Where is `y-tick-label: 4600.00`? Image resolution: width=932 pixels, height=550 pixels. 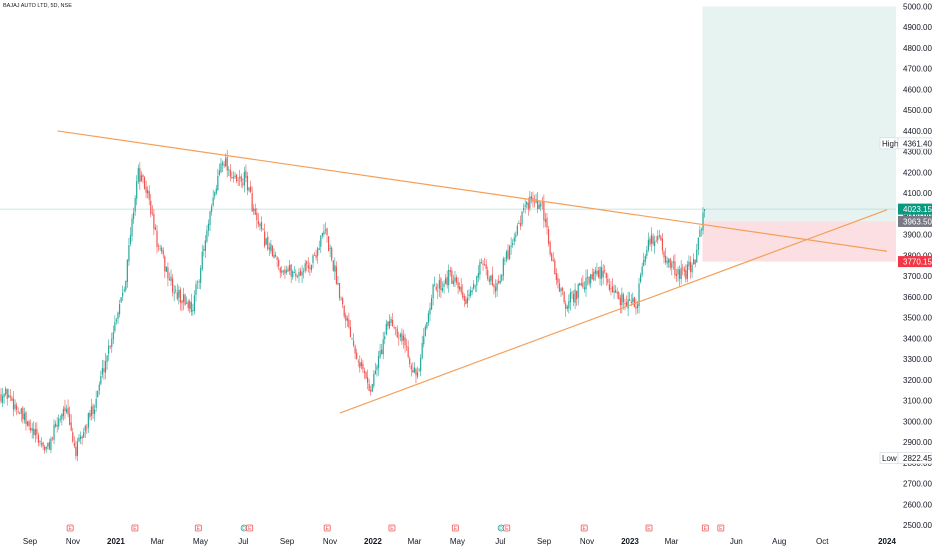
y-tick-label: 4600.00 is located at coordinates (917, 89).